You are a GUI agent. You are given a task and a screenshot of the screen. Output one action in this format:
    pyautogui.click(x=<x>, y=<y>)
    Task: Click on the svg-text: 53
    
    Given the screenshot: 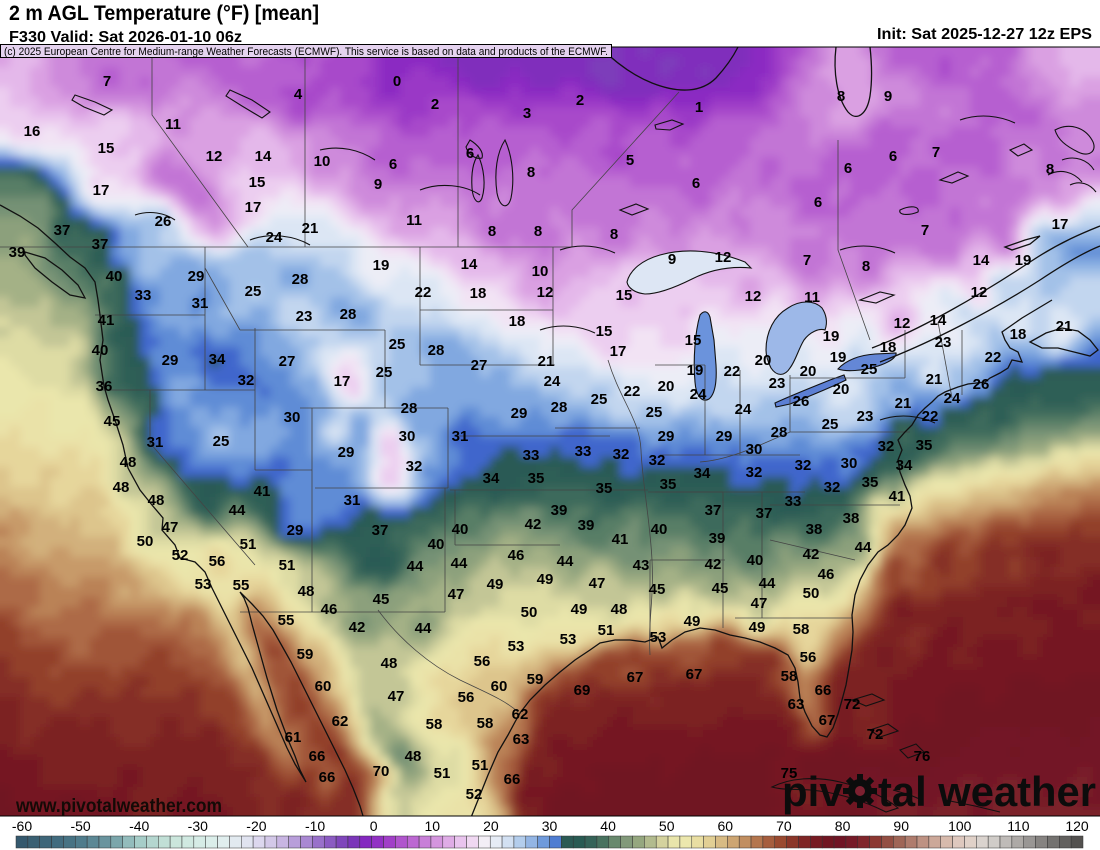 What is the action you would take?
    pyautogui.click(x=516, y=646)
    